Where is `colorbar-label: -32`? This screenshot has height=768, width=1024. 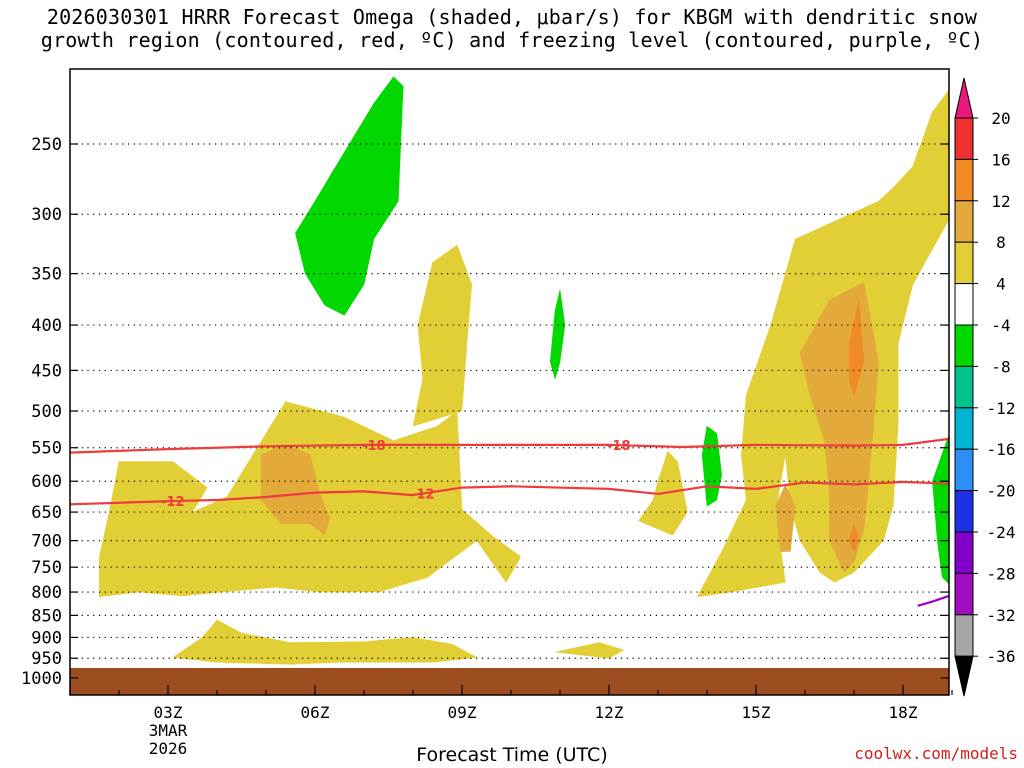
colorbar-label: -32 is located at coordinates (1001, 615).